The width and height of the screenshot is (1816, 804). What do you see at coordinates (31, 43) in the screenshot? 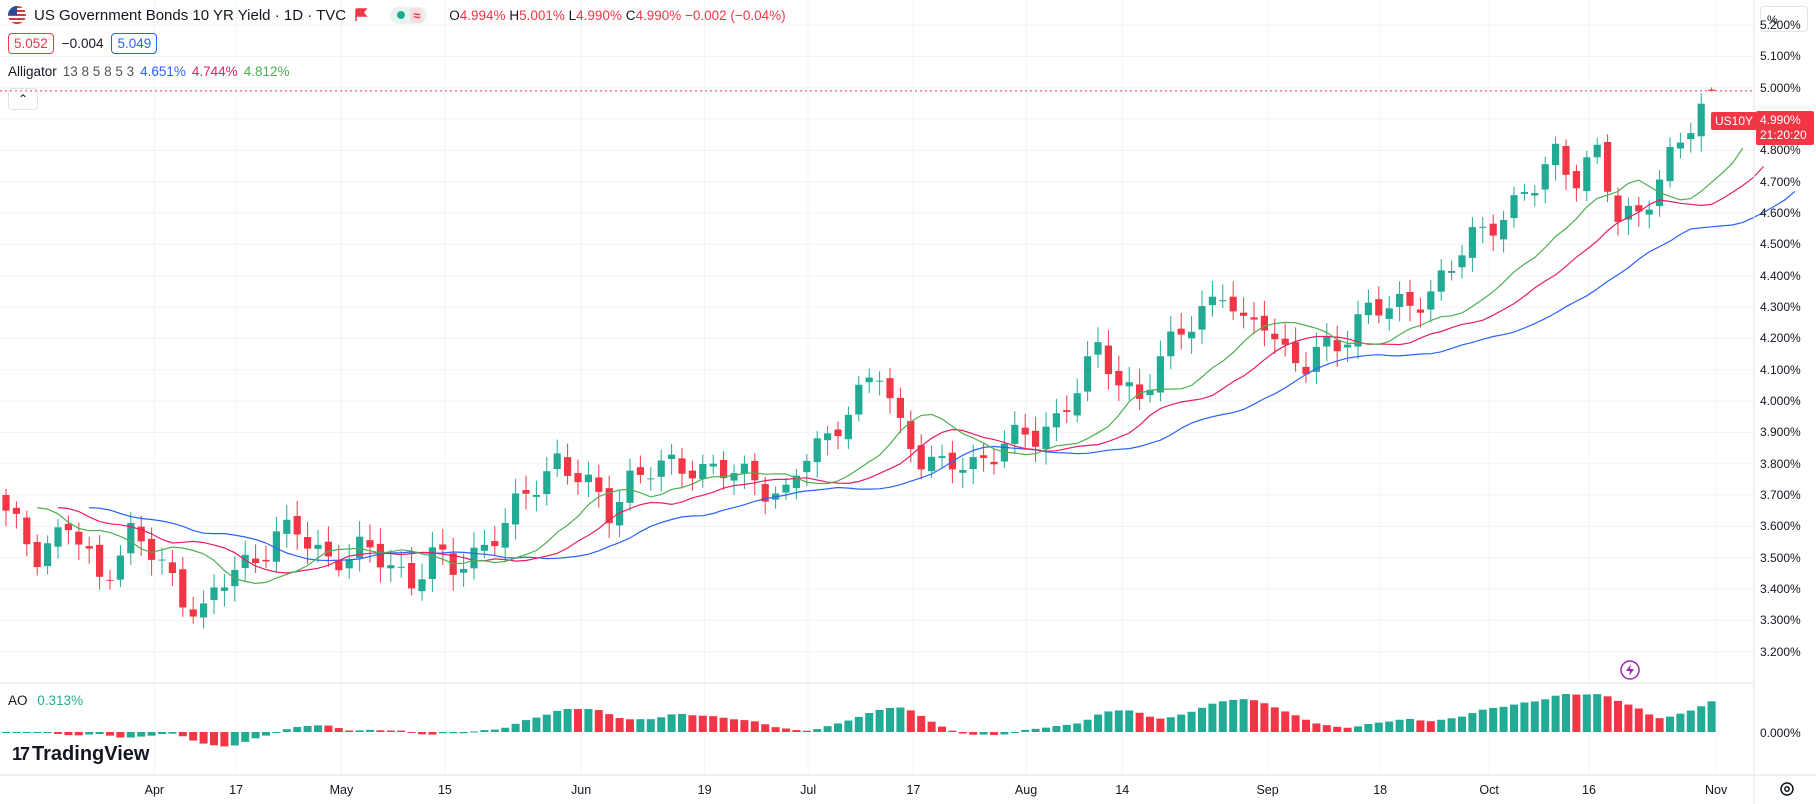
I see `sell-price-button: 5.052` at bounding box center [31, 43].